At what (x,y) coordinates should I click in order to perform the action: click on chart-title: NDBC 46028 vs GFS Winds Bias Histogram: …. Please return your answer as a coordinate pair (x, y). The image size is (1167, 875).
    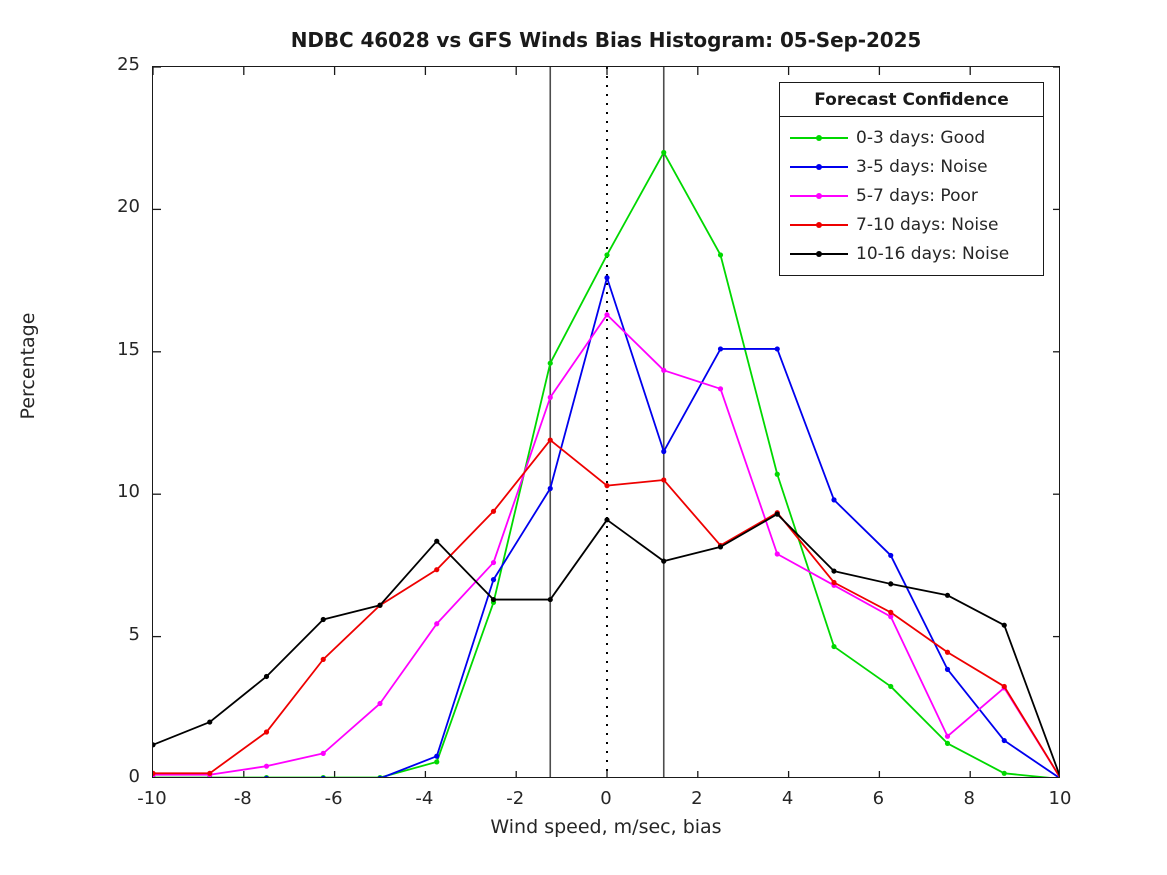
    Looking at the image, I should click on (606, 40).